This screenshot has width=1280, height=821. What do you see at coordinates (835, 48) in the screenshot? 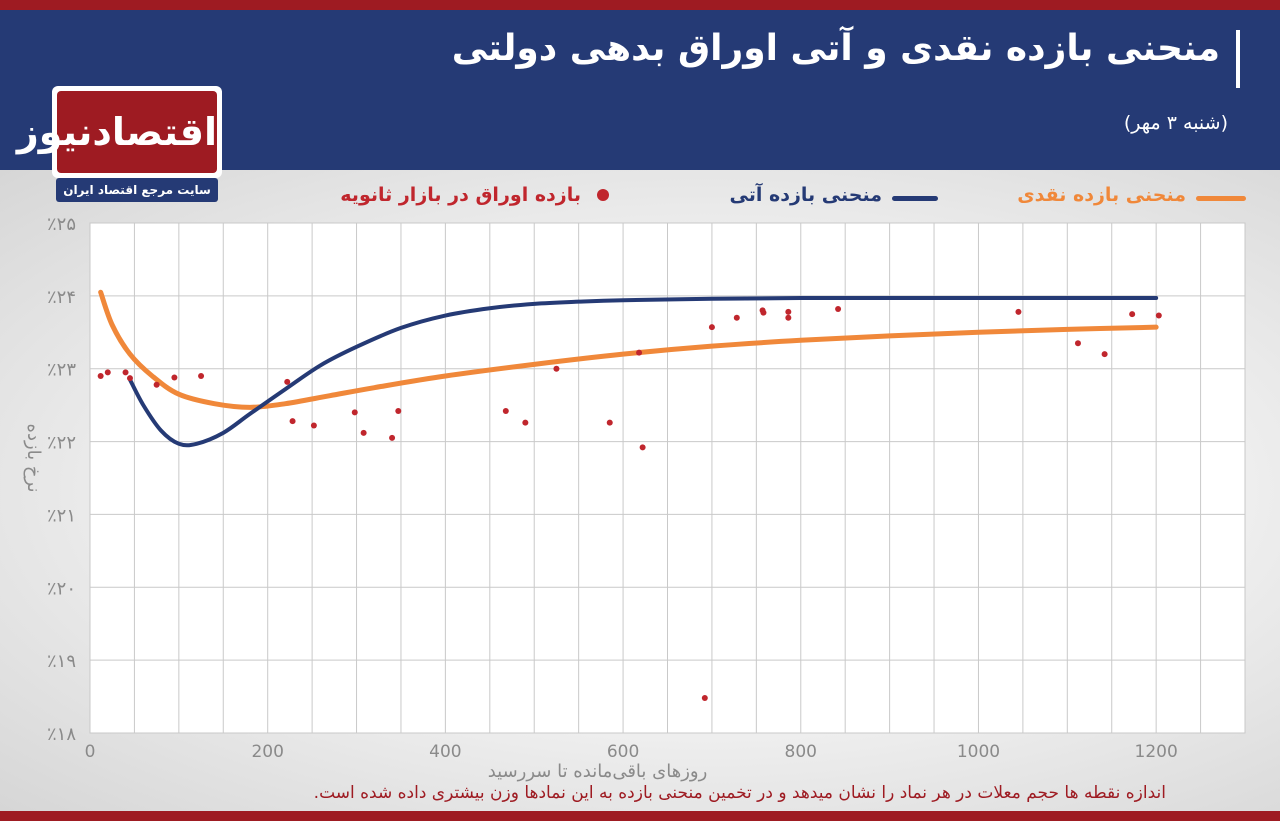
I see `page-title: منحنی بازده نقدی و آتی اوراق بدهی دولتی` at bounding box center [835, 48].